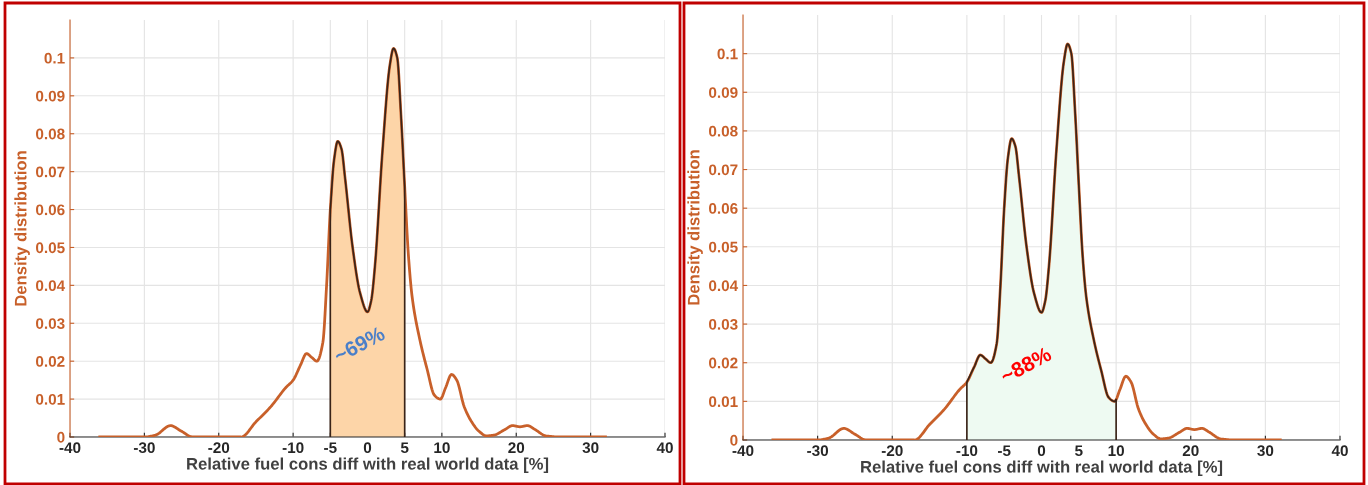 This screenshot has width=1368, height=485. I want to click on annotation: ~69%, so click(359, 344).